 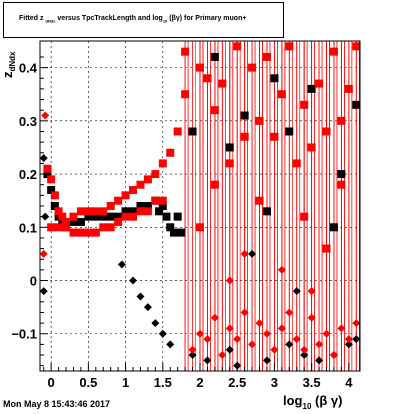 What do you see at coordinates (24, 334) in the screenshot?
I see `y-tick-label: −0.1` at bounding box center [24, 334].